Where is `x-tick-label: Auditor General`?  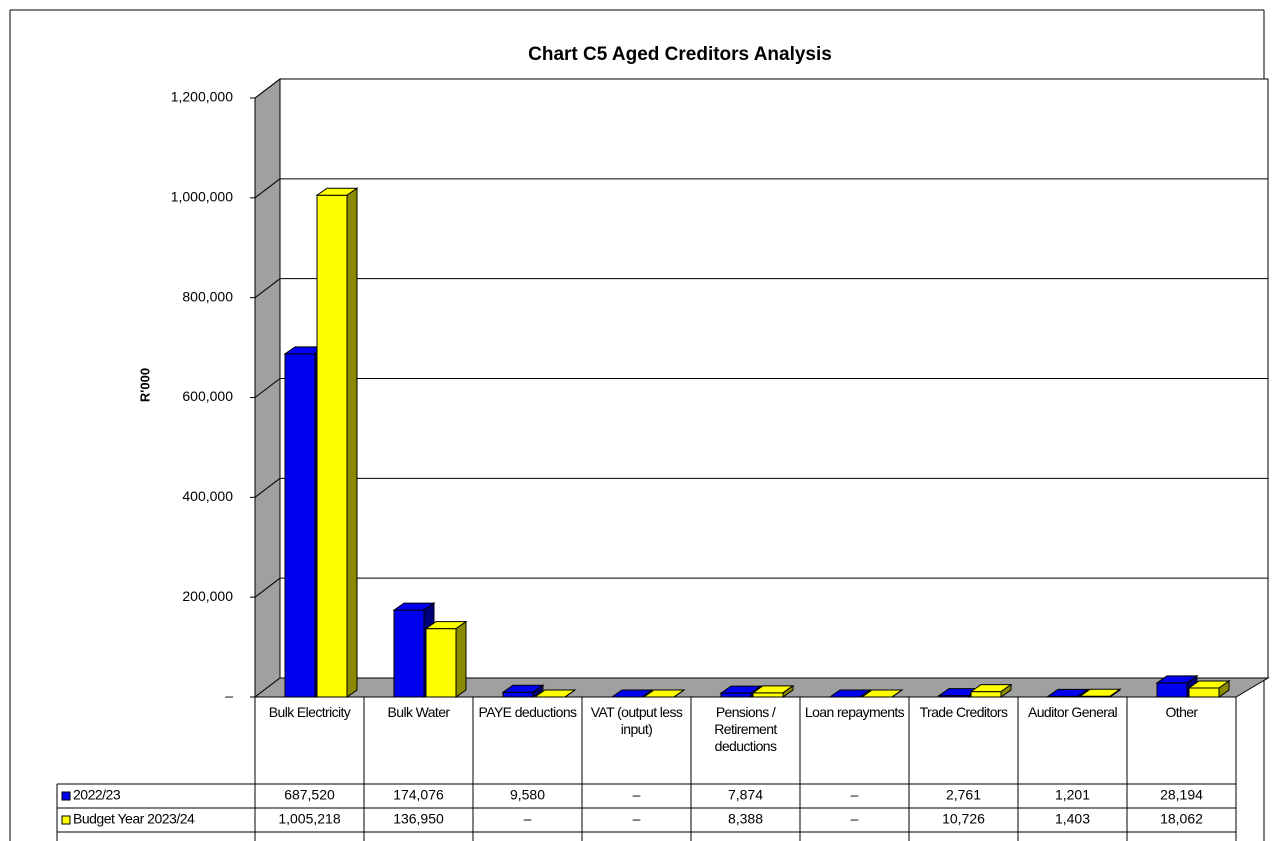 x-tick-label: Auditor General is located at coordinates (1072, 712).